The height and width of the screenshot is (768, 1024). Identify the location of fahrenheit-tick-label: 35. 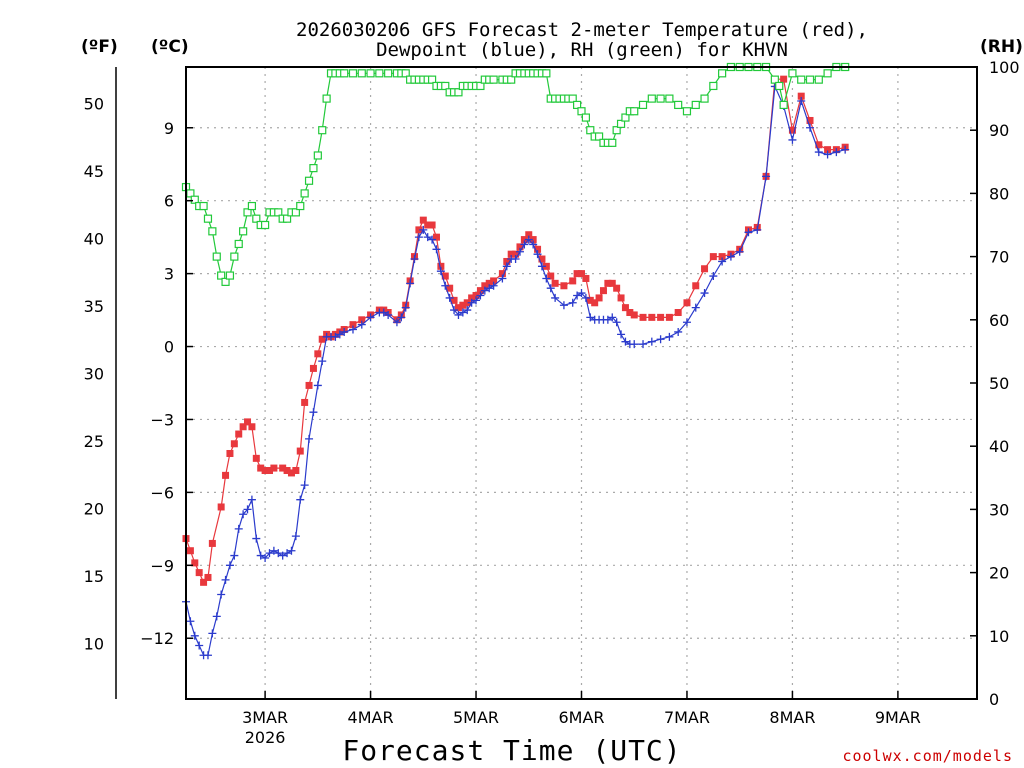
(94, 306).